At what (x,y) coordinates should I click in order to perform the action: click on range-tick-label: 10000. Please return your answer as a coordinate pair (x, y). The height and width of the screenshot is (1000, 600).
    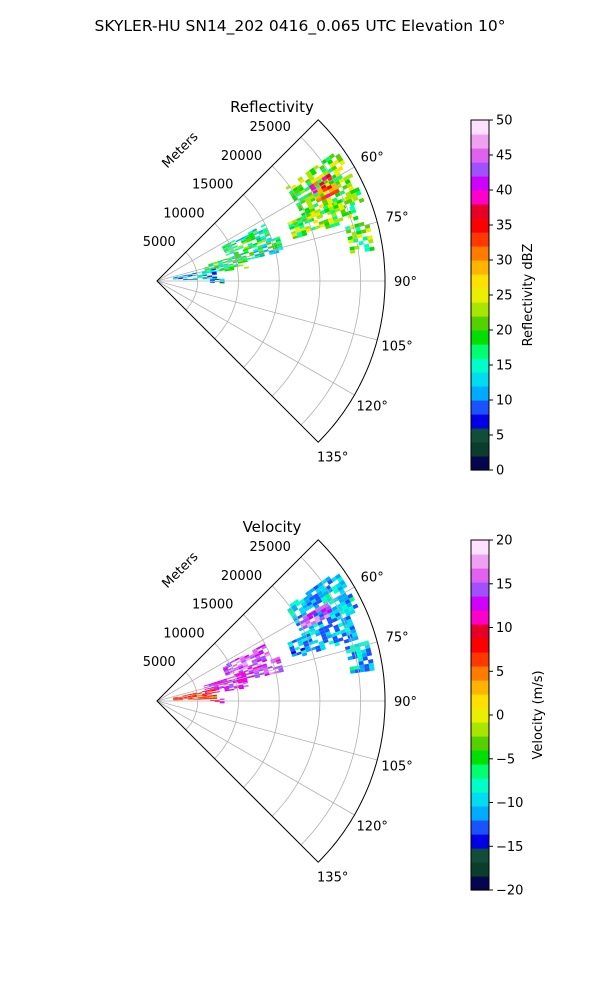
    Looking at the image, I should click on (183, 213).